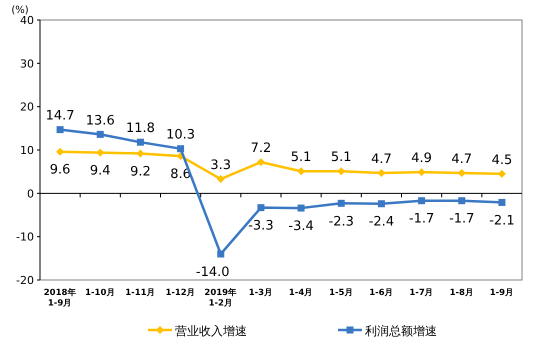  Describe the element at coordinates (20, 10) in the screenshot. I see `y-axis-title: (%)` at that location.